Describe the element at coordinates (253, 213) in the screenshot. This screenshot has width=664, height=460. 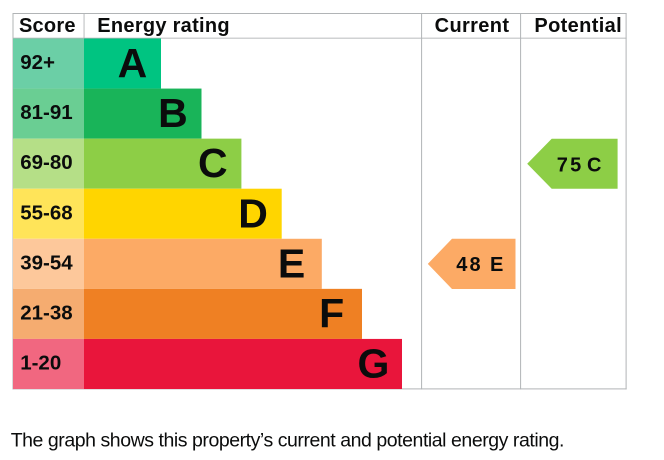
I see `svg-text: D` at that location.